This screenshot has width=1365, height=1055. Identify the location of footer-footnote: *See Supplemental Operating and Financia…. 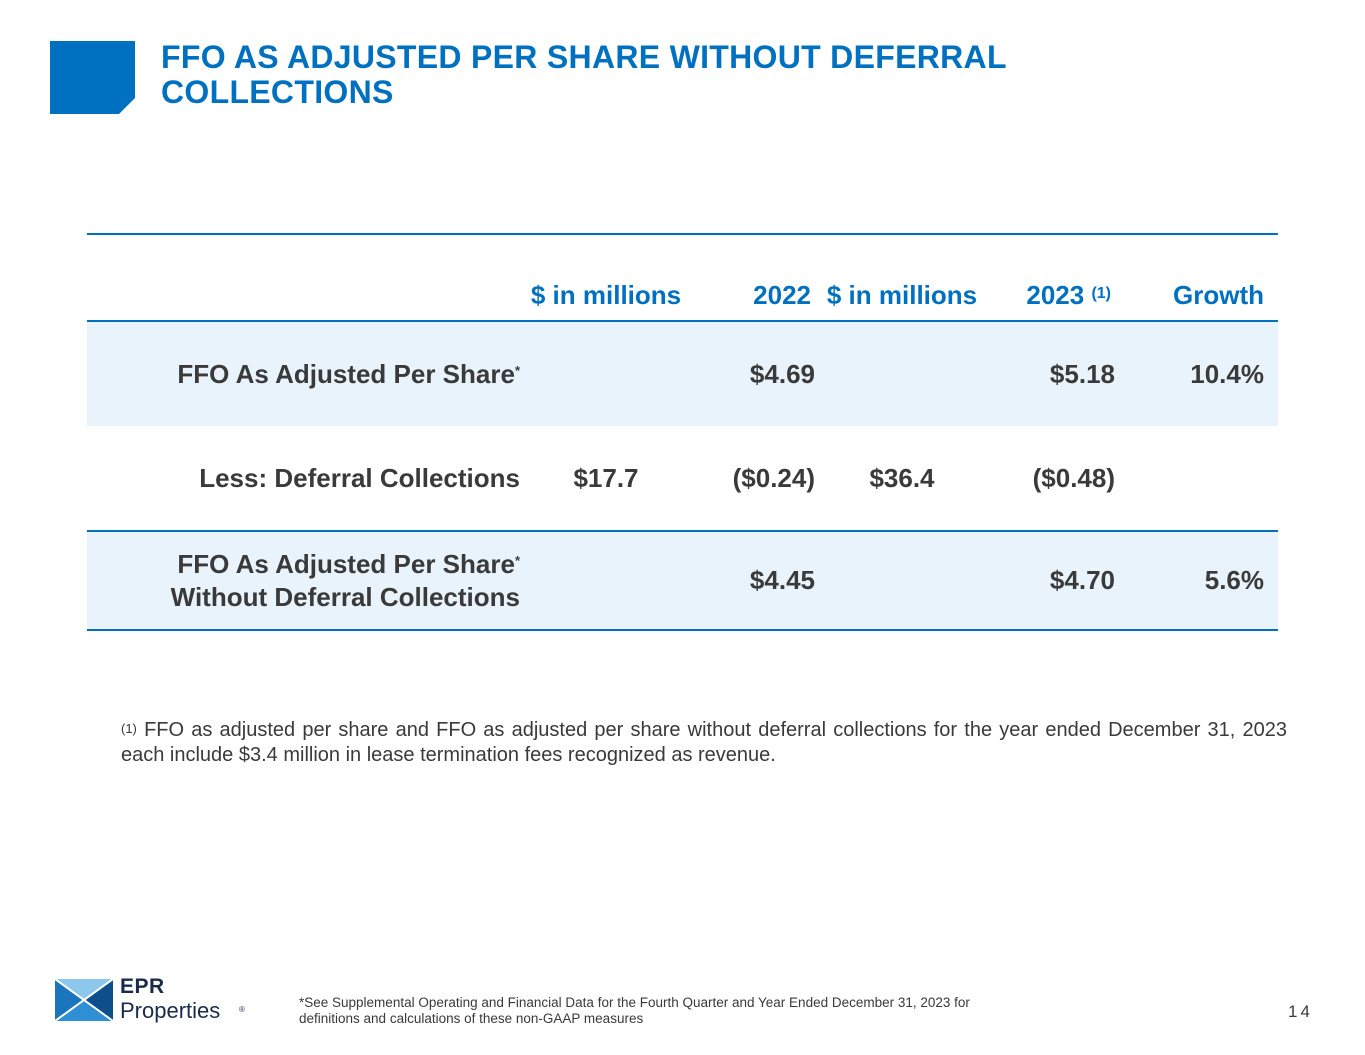
(634, 1010).